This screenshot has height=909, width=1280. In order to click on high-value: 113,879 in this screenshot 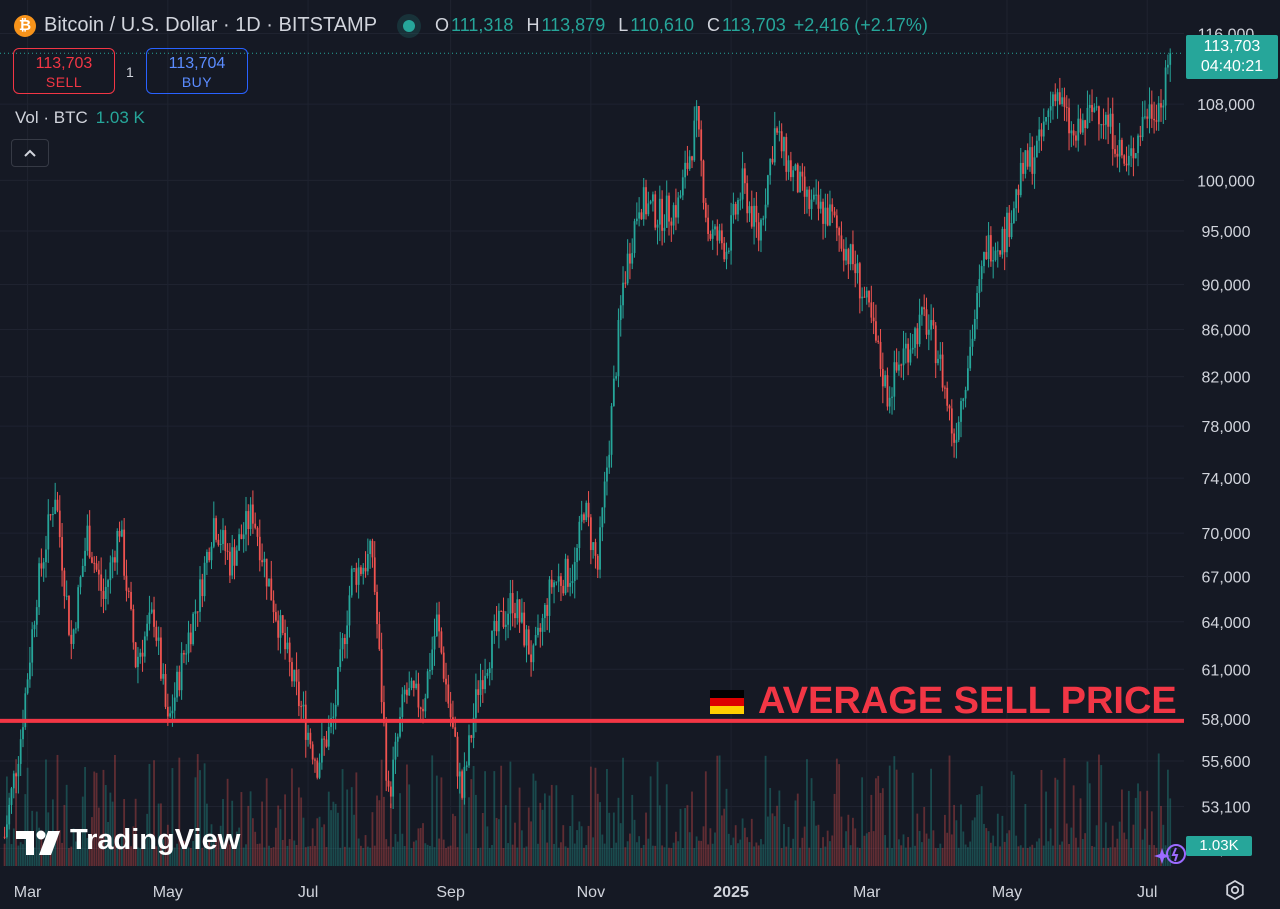, I will do `click(573, 25)`.